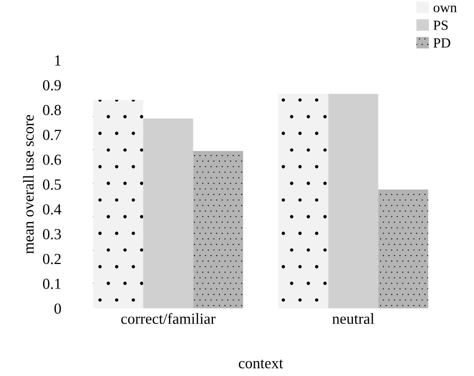 Image resolution: width=474 pixels, height=376 pixels. What do you see at coordinates (58, 60) in the screenshot?
I see `y-tick-label: 1` at bounding box center [58, 60].